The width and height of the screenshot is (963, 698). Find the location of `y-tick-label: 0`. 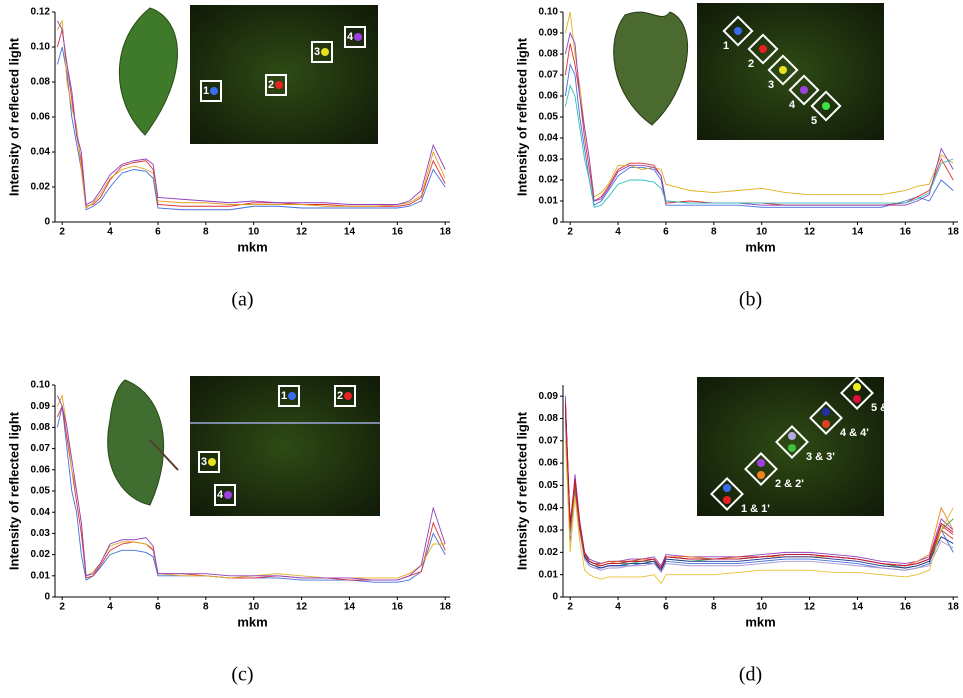

y-tick-label: 0 is located at coordinates (47, 222).